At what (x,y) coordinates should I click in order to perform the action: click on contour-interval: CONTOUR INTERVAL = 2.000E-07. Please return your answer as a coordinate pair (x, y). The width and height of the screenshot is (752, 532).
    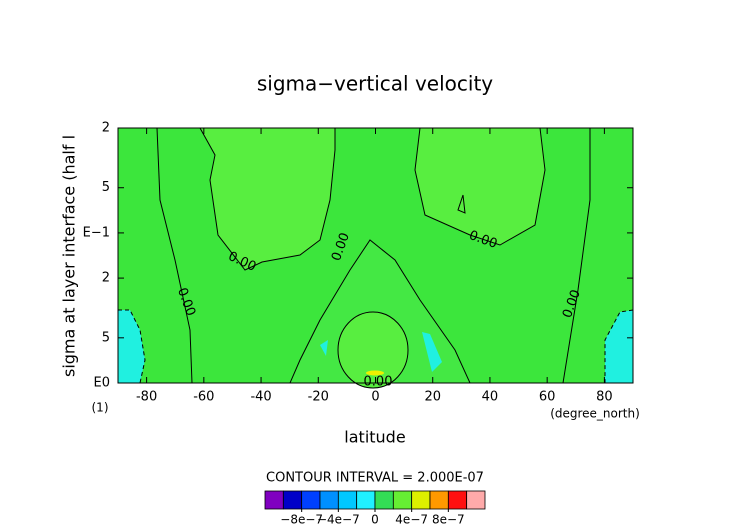
    Looking at the image, I should click on (375, 478).